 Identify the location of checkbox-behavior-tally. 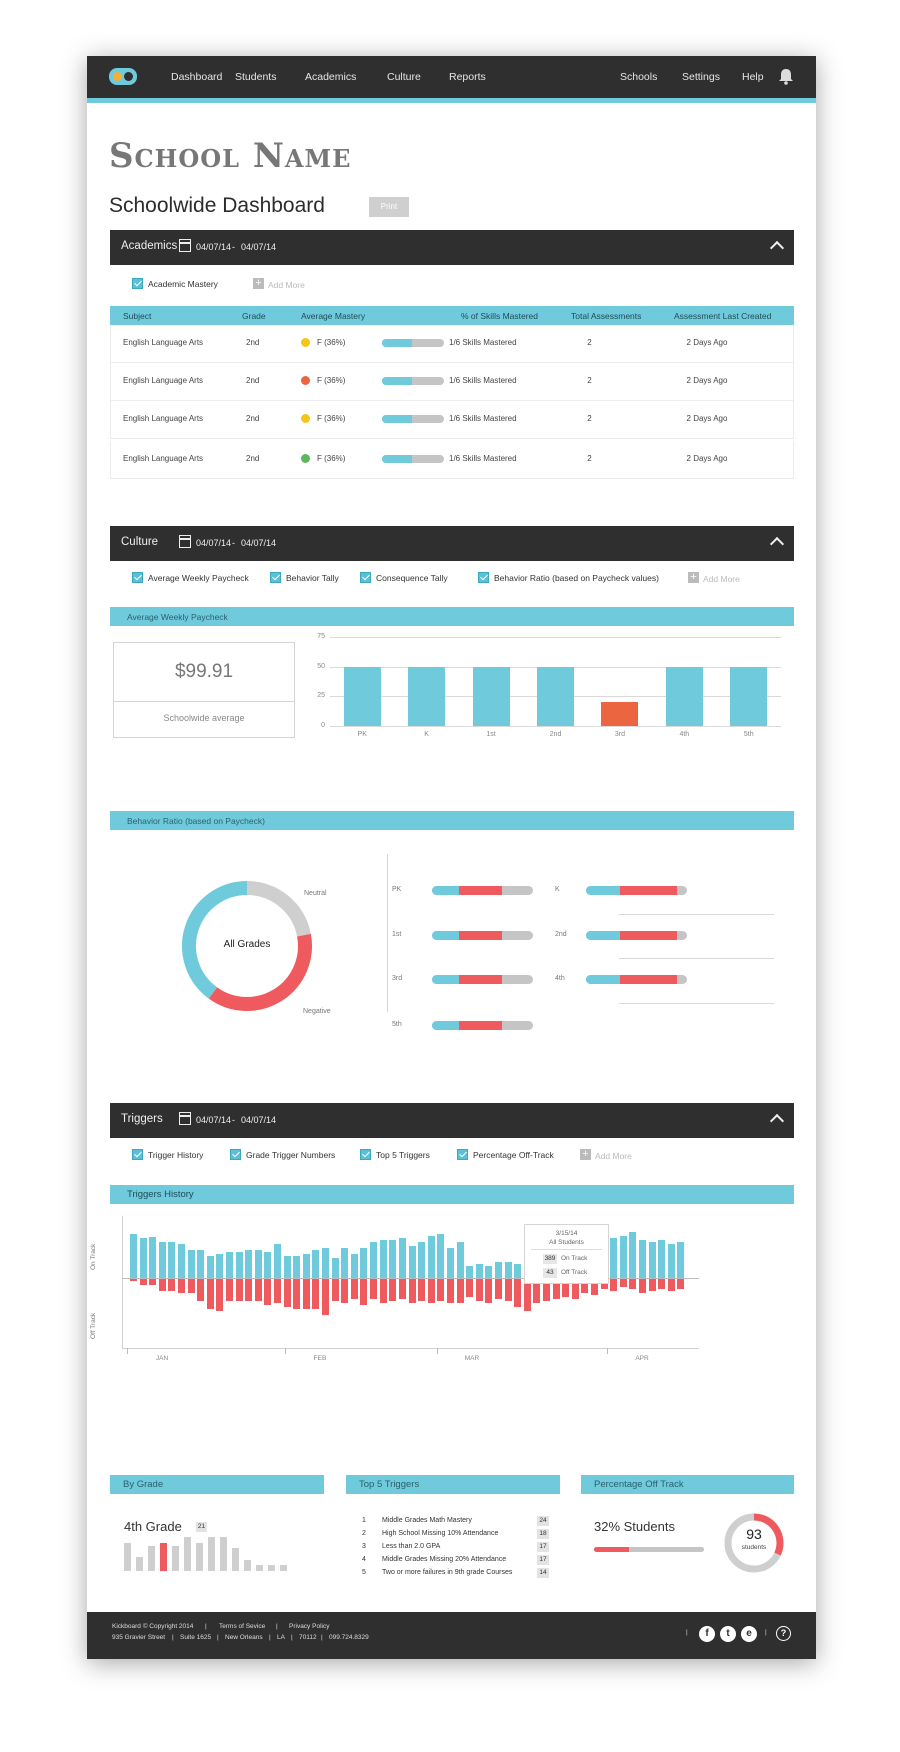
(275, 577).